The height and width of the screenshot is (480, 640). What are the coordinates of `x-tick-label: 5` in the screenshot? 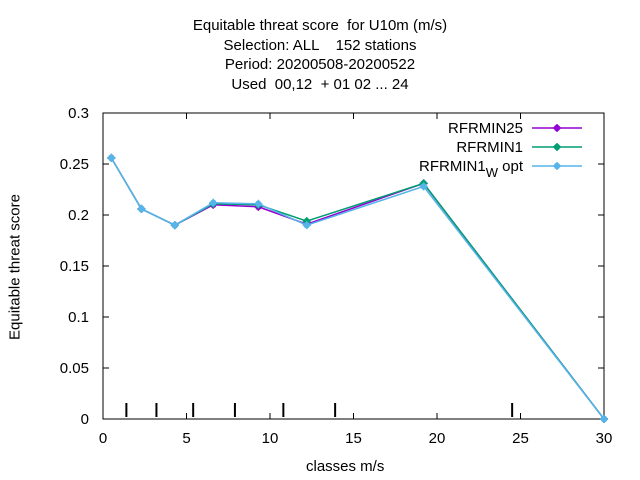 It's located at (186, 438).